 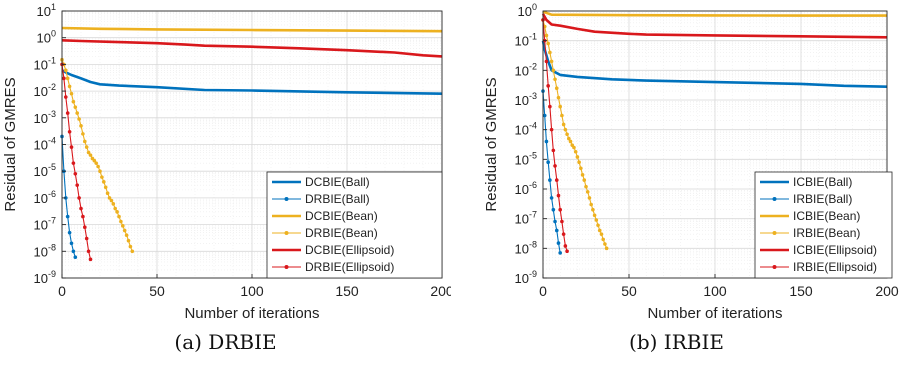 I want to click on legend-label-b-3: IRBIE(Bean), so click(x=826, y=233).